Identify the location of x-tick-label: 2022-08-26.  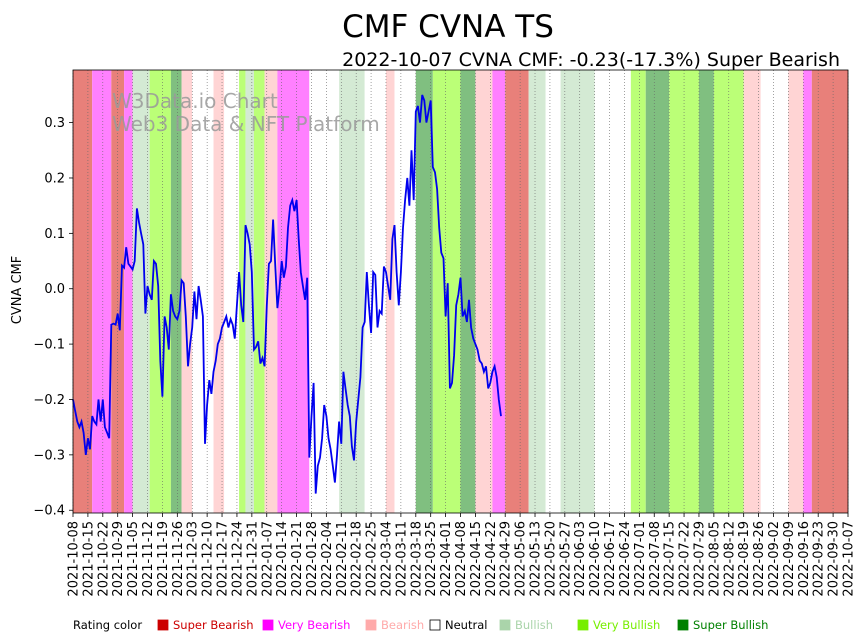
(759, 559).